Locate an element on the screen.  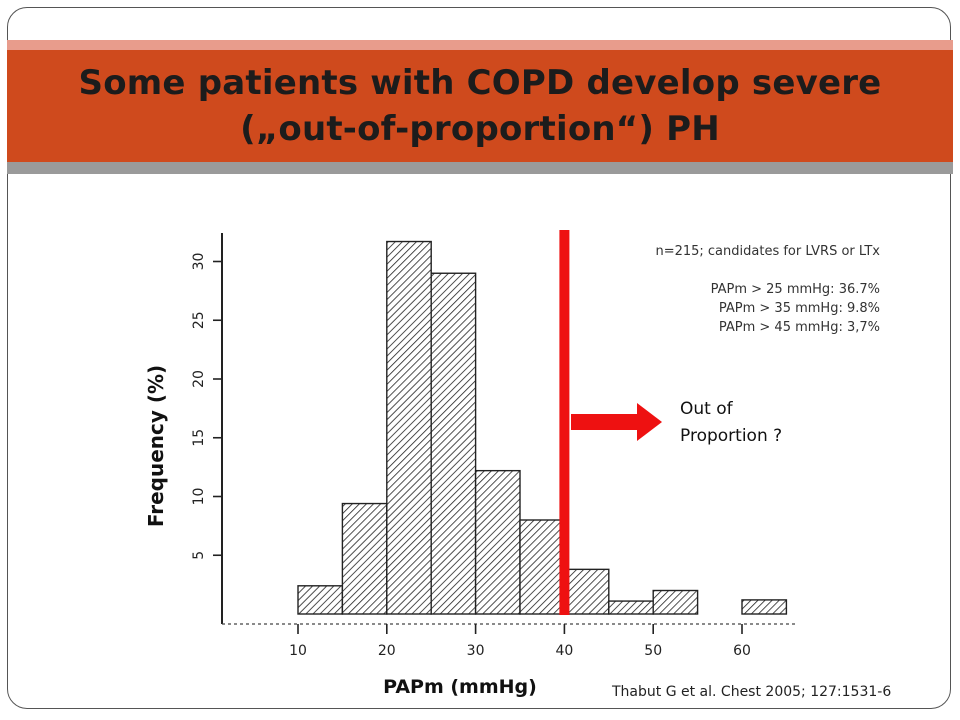
x-tick-label-10: 10 is located at coordinates (298, 651).